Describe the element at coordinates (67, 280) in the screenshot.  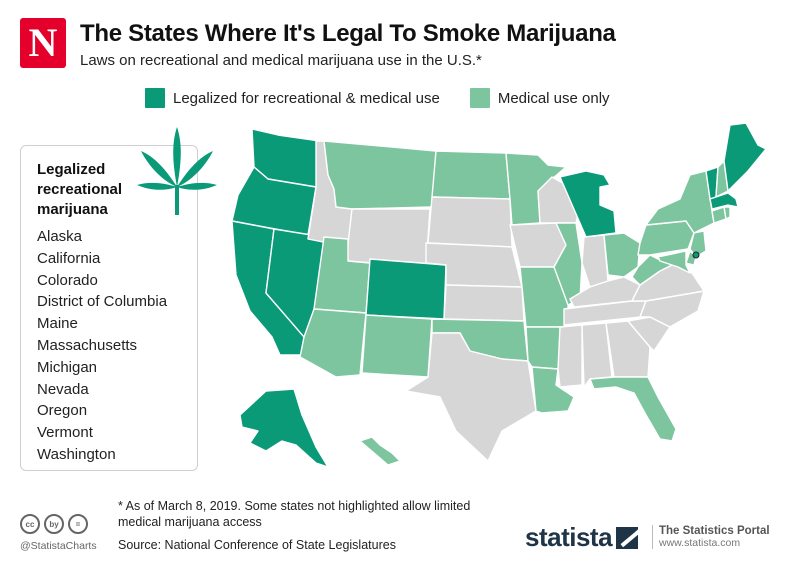
I see `recreational-state-item: Colorado` at that location.